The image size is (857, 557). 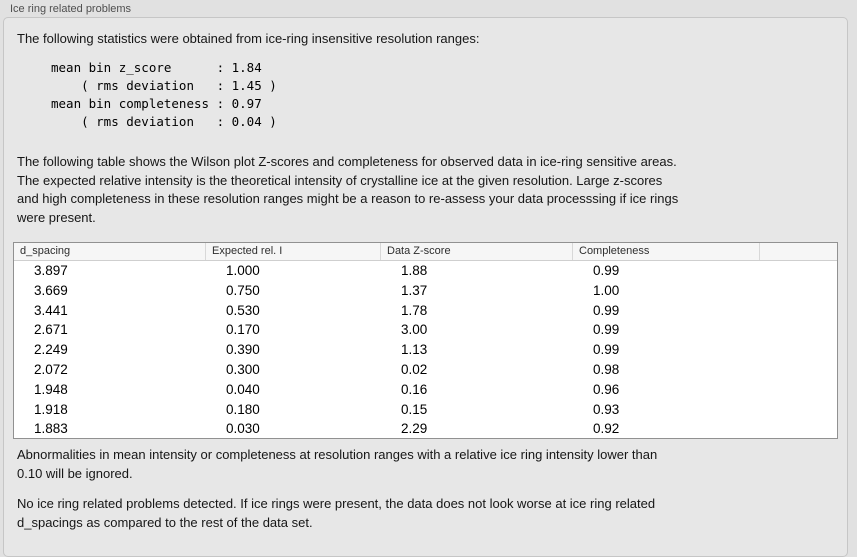 I want to click on table-cell: 1.883, so click(x=51, y=429).